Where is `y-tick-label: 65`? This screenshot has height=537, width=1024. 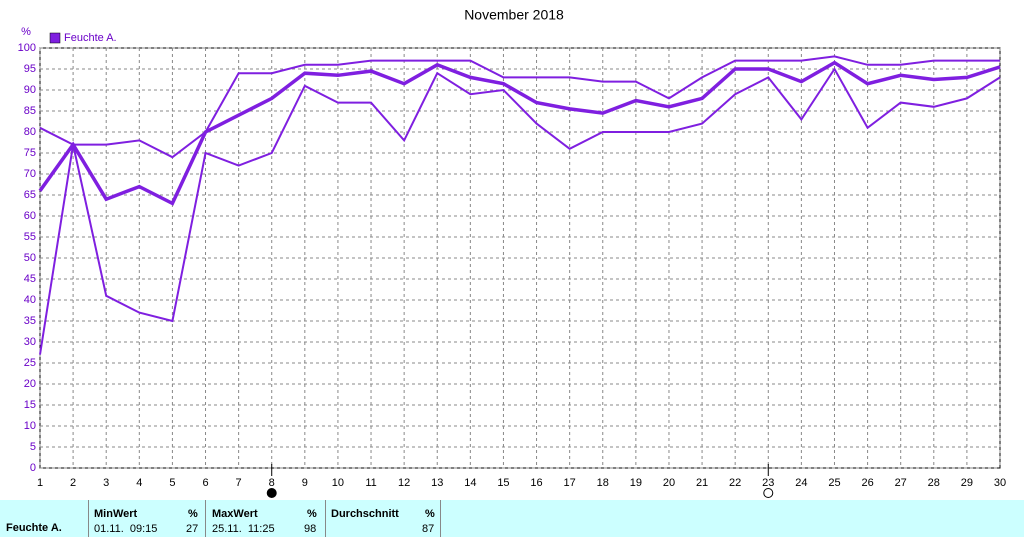 y-tick-label: 65 is located at coordinates (30, 195).